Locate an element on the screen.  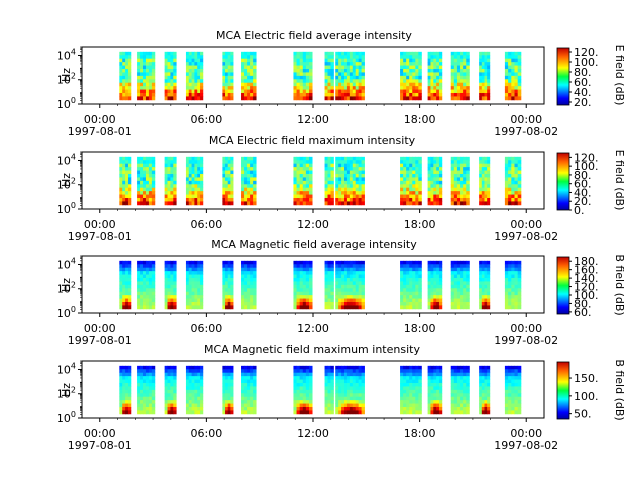
colorbar-tick-label: 40. is located at coordinates (583, 192).